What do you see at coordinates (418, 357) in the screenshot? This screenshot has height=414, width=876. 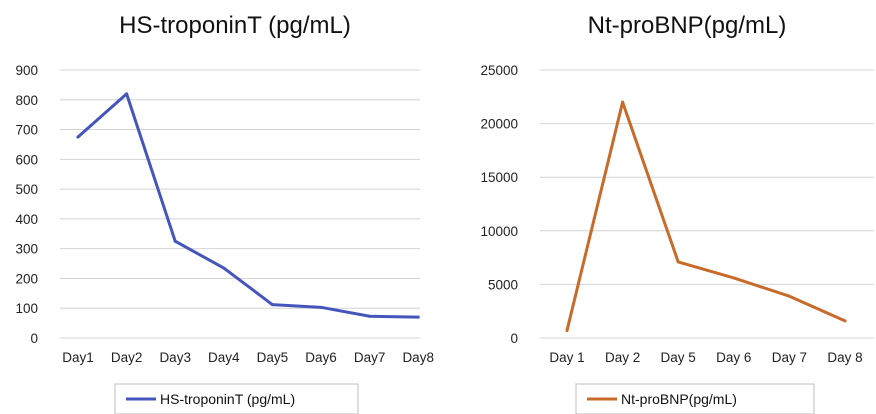 I see `x-tick-label: Day8` at bounding box center [418, 357].